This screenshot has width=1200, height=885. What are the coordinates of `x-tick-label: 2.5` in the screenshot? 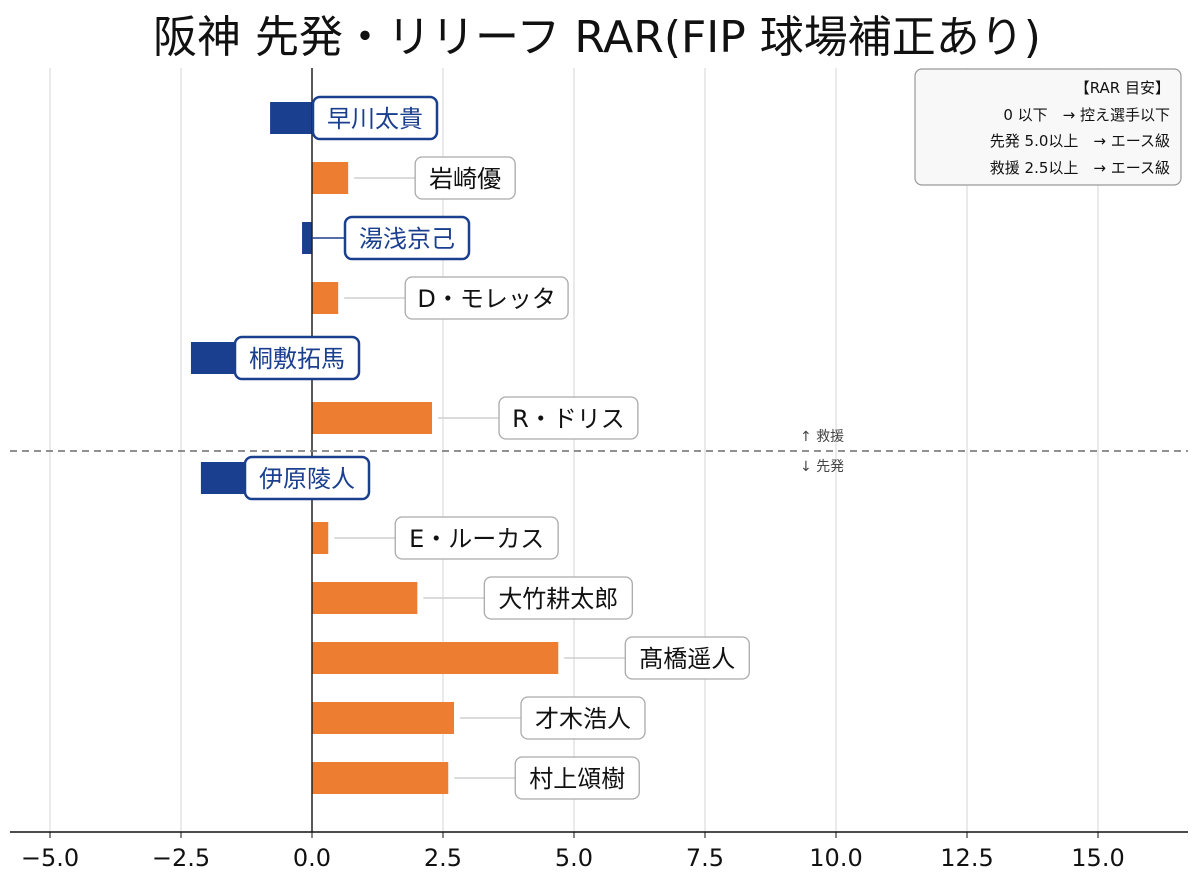 It's located at (443, 858).